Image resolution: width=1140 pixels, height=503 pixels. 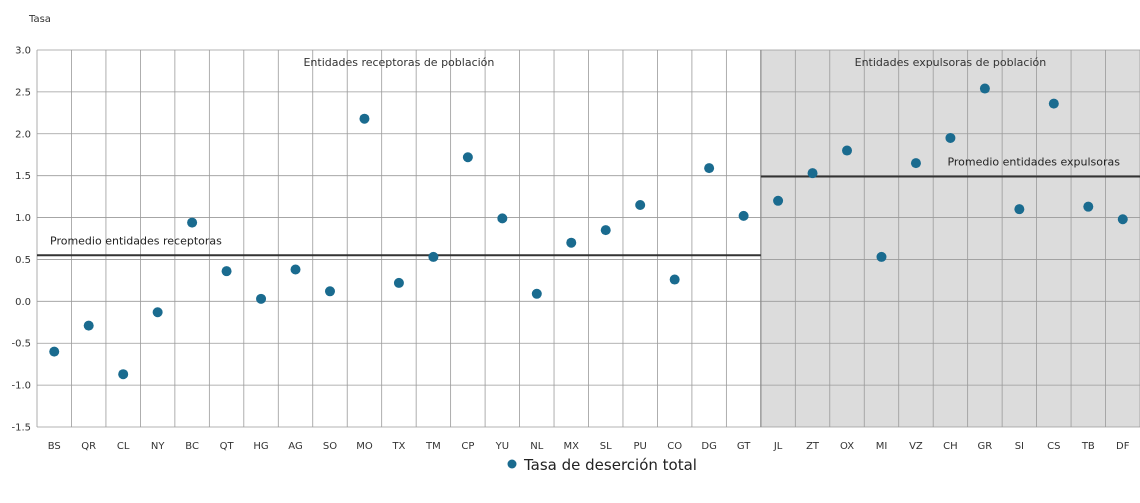 I want to click on x-tick-label-QR: QR, so click(x=88, y=446).